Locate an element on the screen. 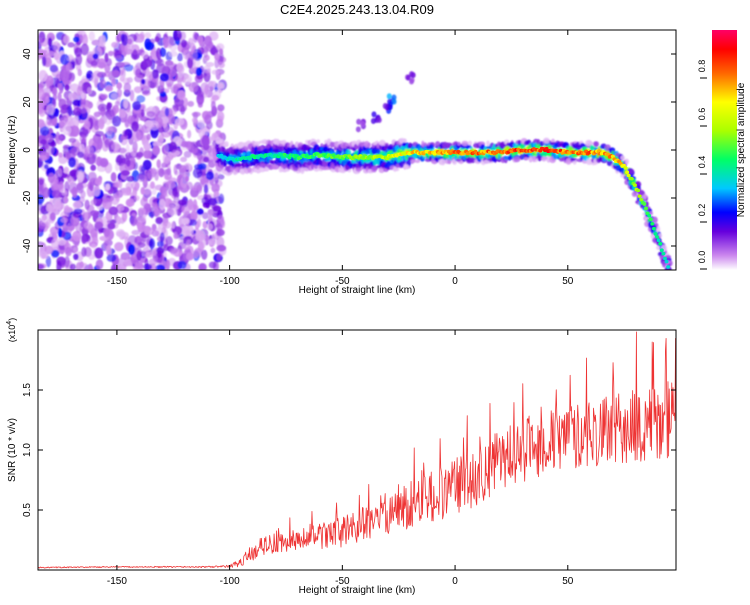  x-tick-label: -150 is located at coordinates (117, 581).